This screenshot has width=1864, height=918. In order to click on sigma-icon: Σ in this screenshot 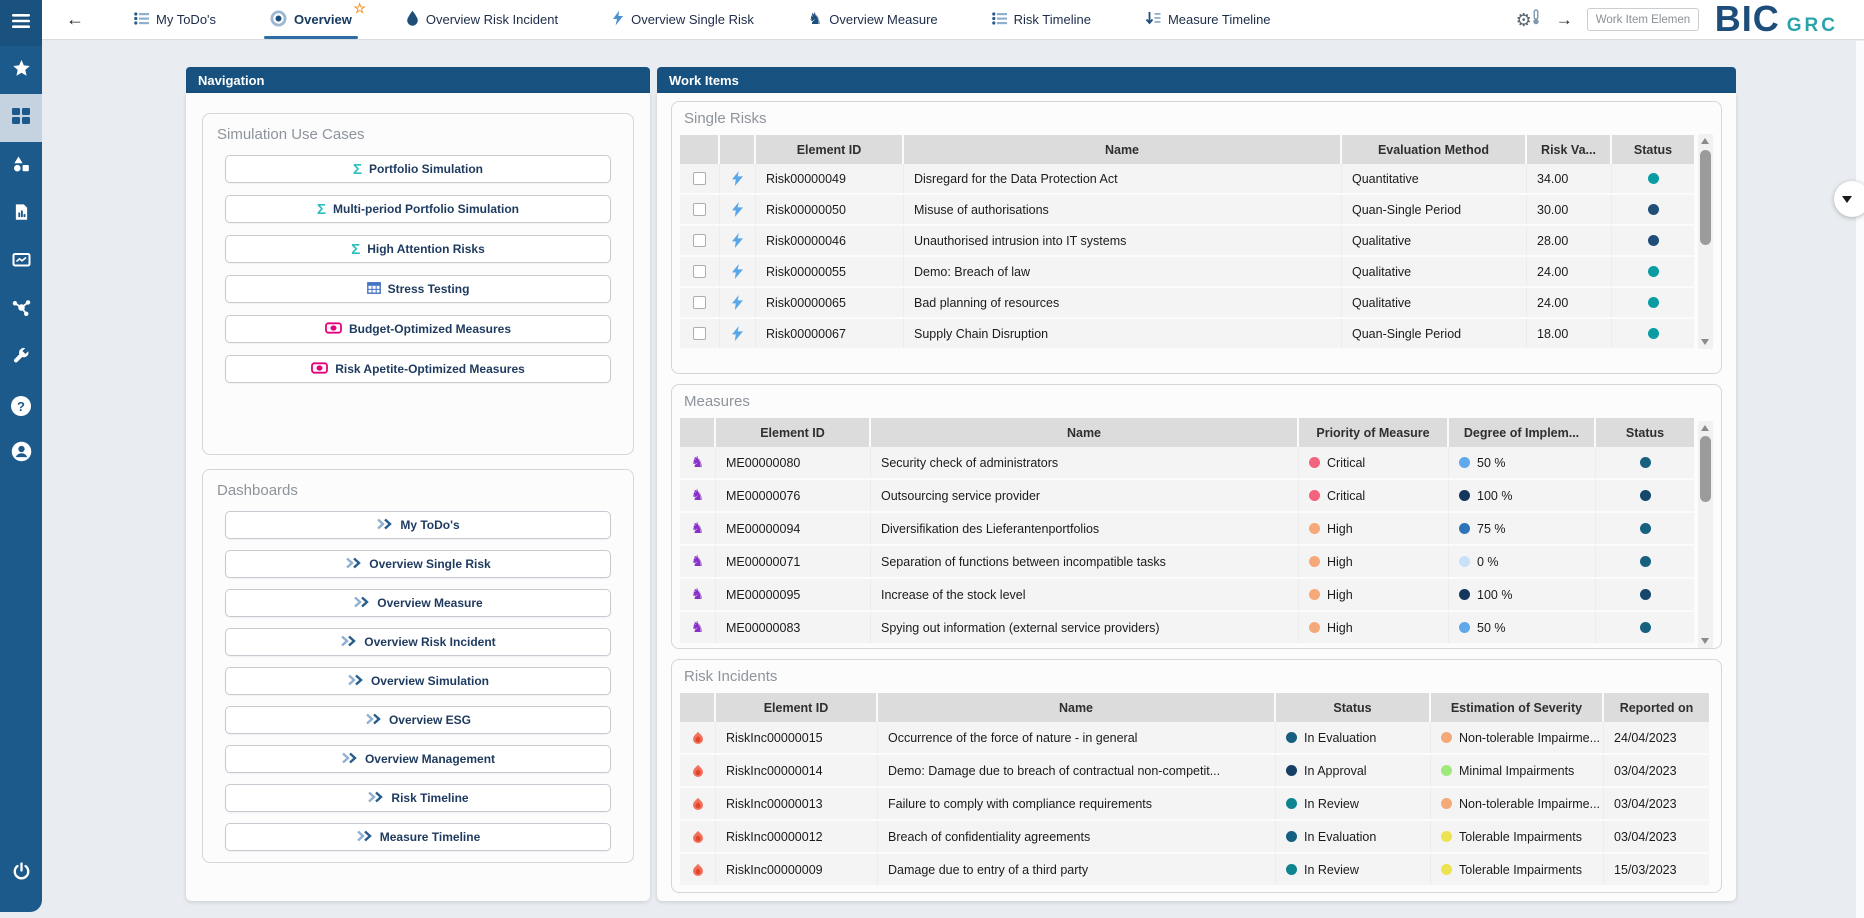, I will do `click(322, 209)`.